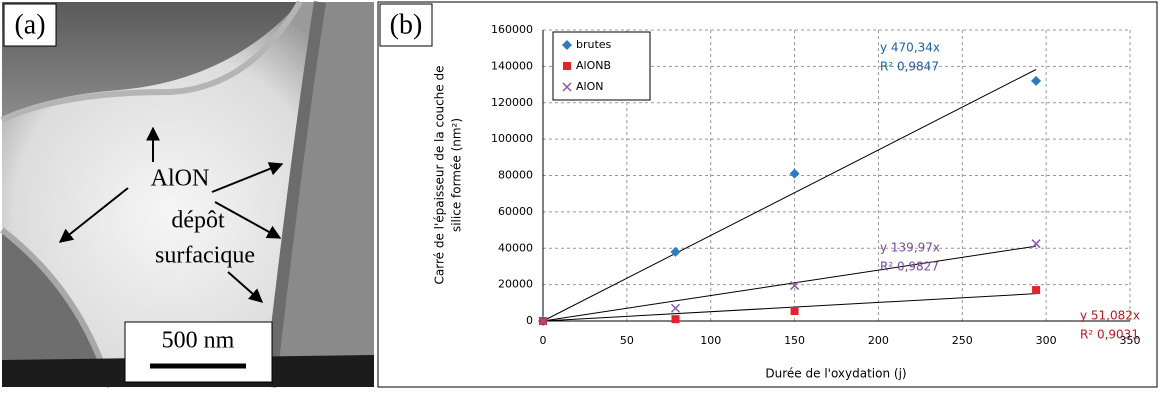  Describe the element at coordinates (589, 86) in the screenshot. I see `legend-label: AlON` at that location.